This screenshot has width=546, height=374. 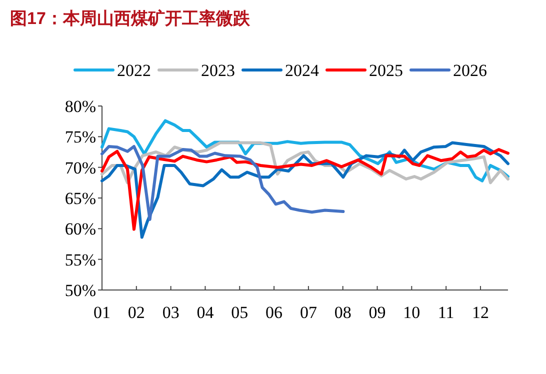 What do you see at coordinates (446, 312) in the screenshot?
I see `x-tick-label: 11` at bounding box center [446, 312].